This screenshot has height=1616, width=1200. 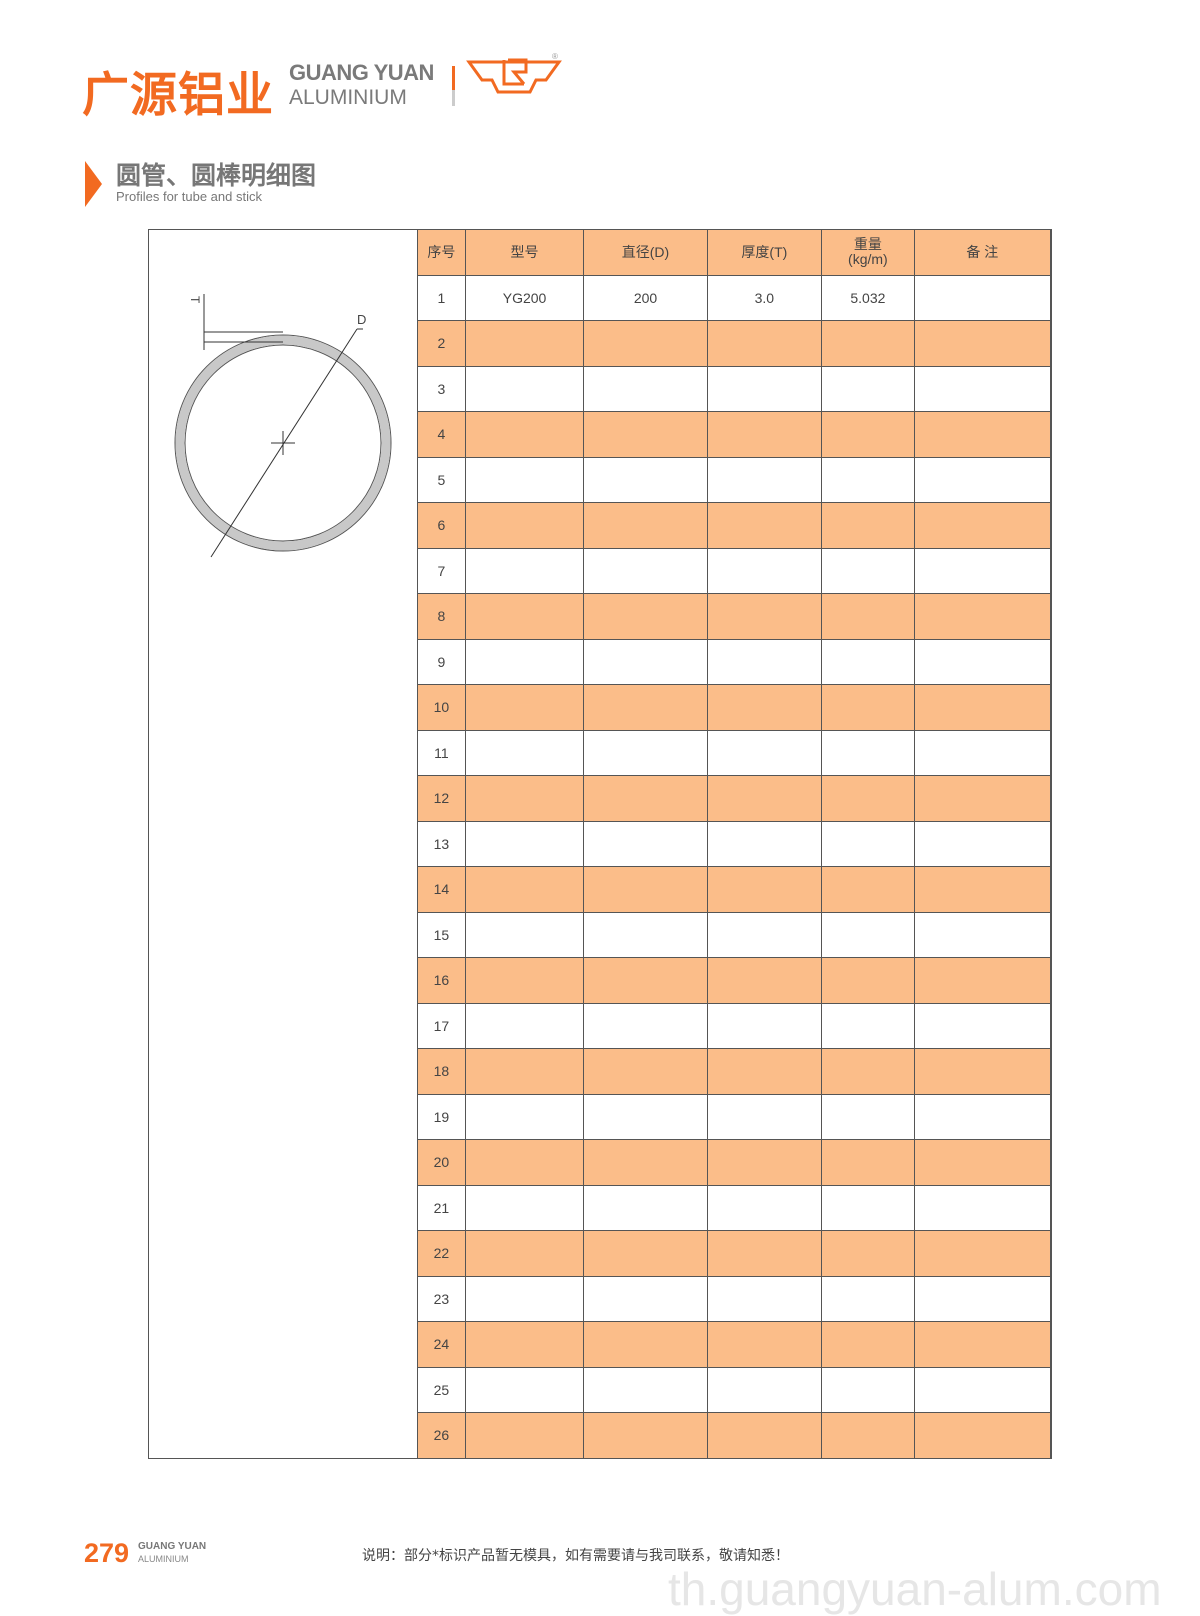 What do you see at coordinates (441, 1207) in the screenshot?
I see `table-cell: 21` at bounding box center [441, 1207].